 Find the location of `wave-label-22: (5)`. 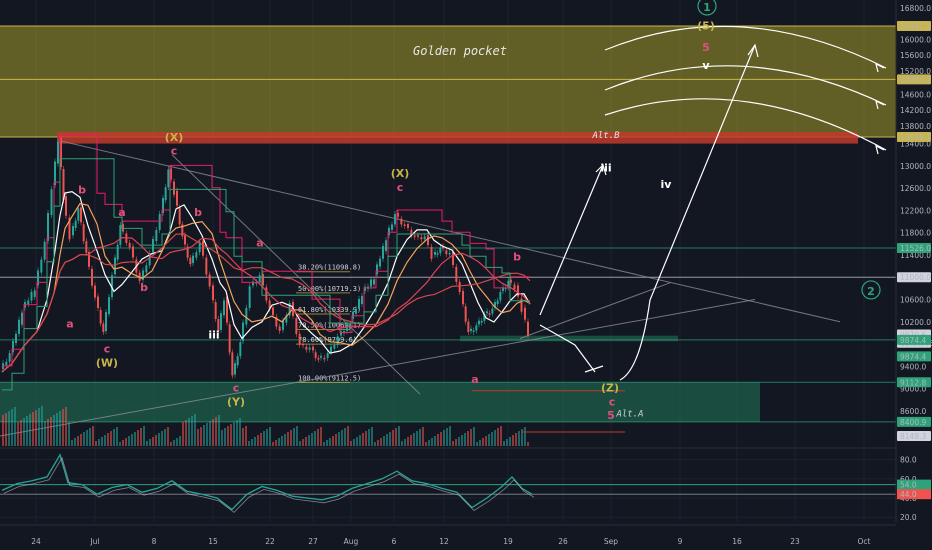

wave-label-22: (5) is located at coordinates (706, 26).